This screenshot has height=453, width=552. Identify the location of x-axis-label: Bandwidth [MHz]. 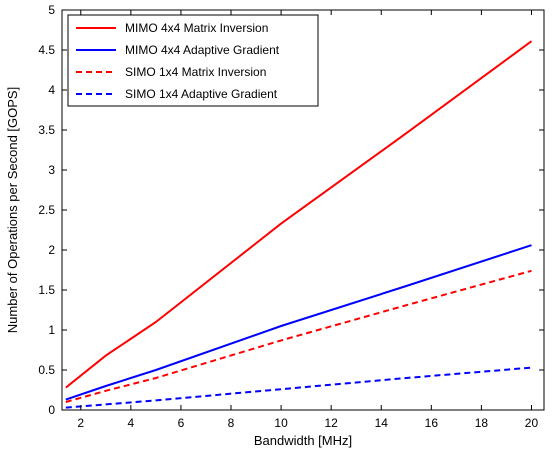
(303, 440).